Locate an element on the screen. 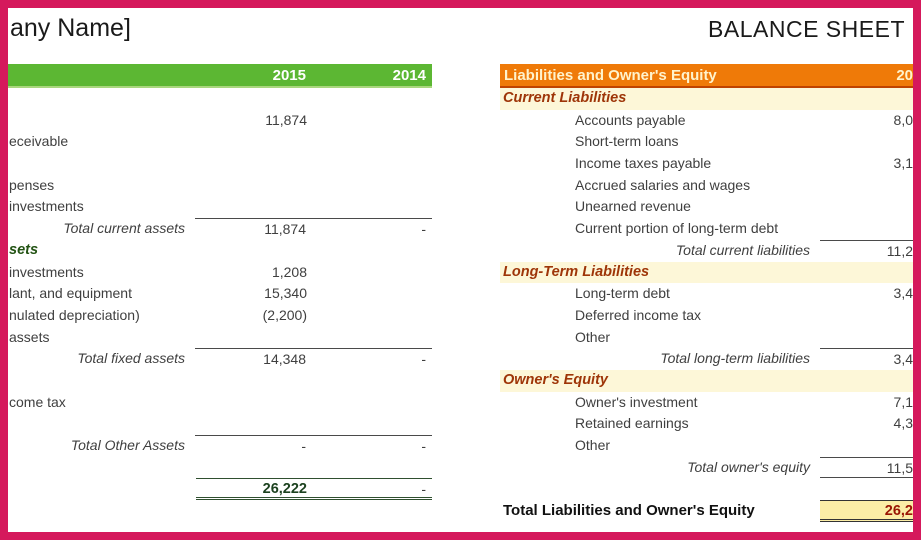 This screenshot has height=540, width=921. value-2015: 14,348 is located at coordinates (252, 359).